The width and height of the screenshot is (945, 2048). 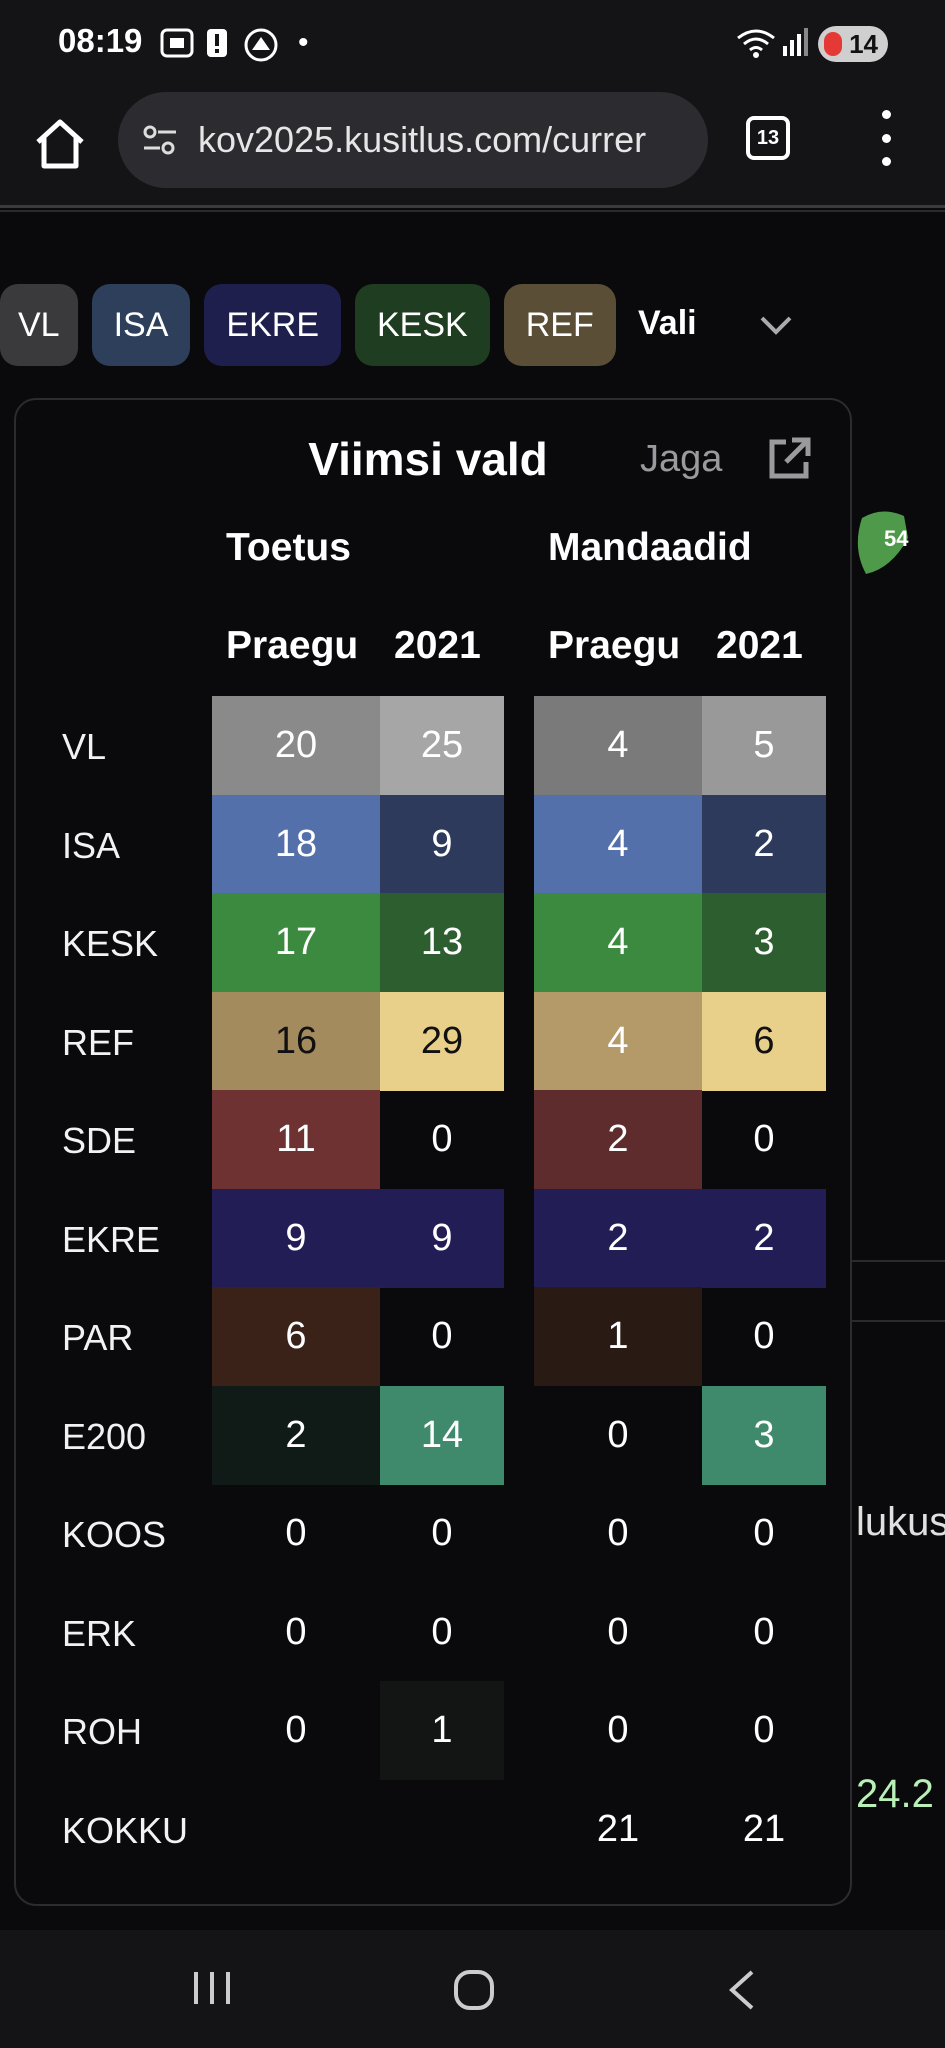 What do you see at coordinates (98, 1042) in the screenshot?
I see `party-label: REF` at bounding box center [98, 1042].